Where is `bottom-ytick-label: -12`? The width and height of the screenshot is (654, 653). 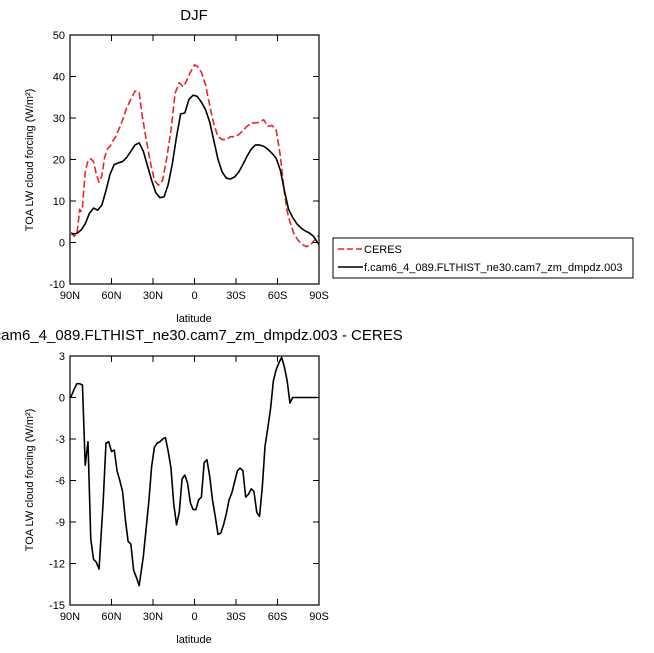
bottom-ytick-label: -12 is located at coordinates (57, 565).